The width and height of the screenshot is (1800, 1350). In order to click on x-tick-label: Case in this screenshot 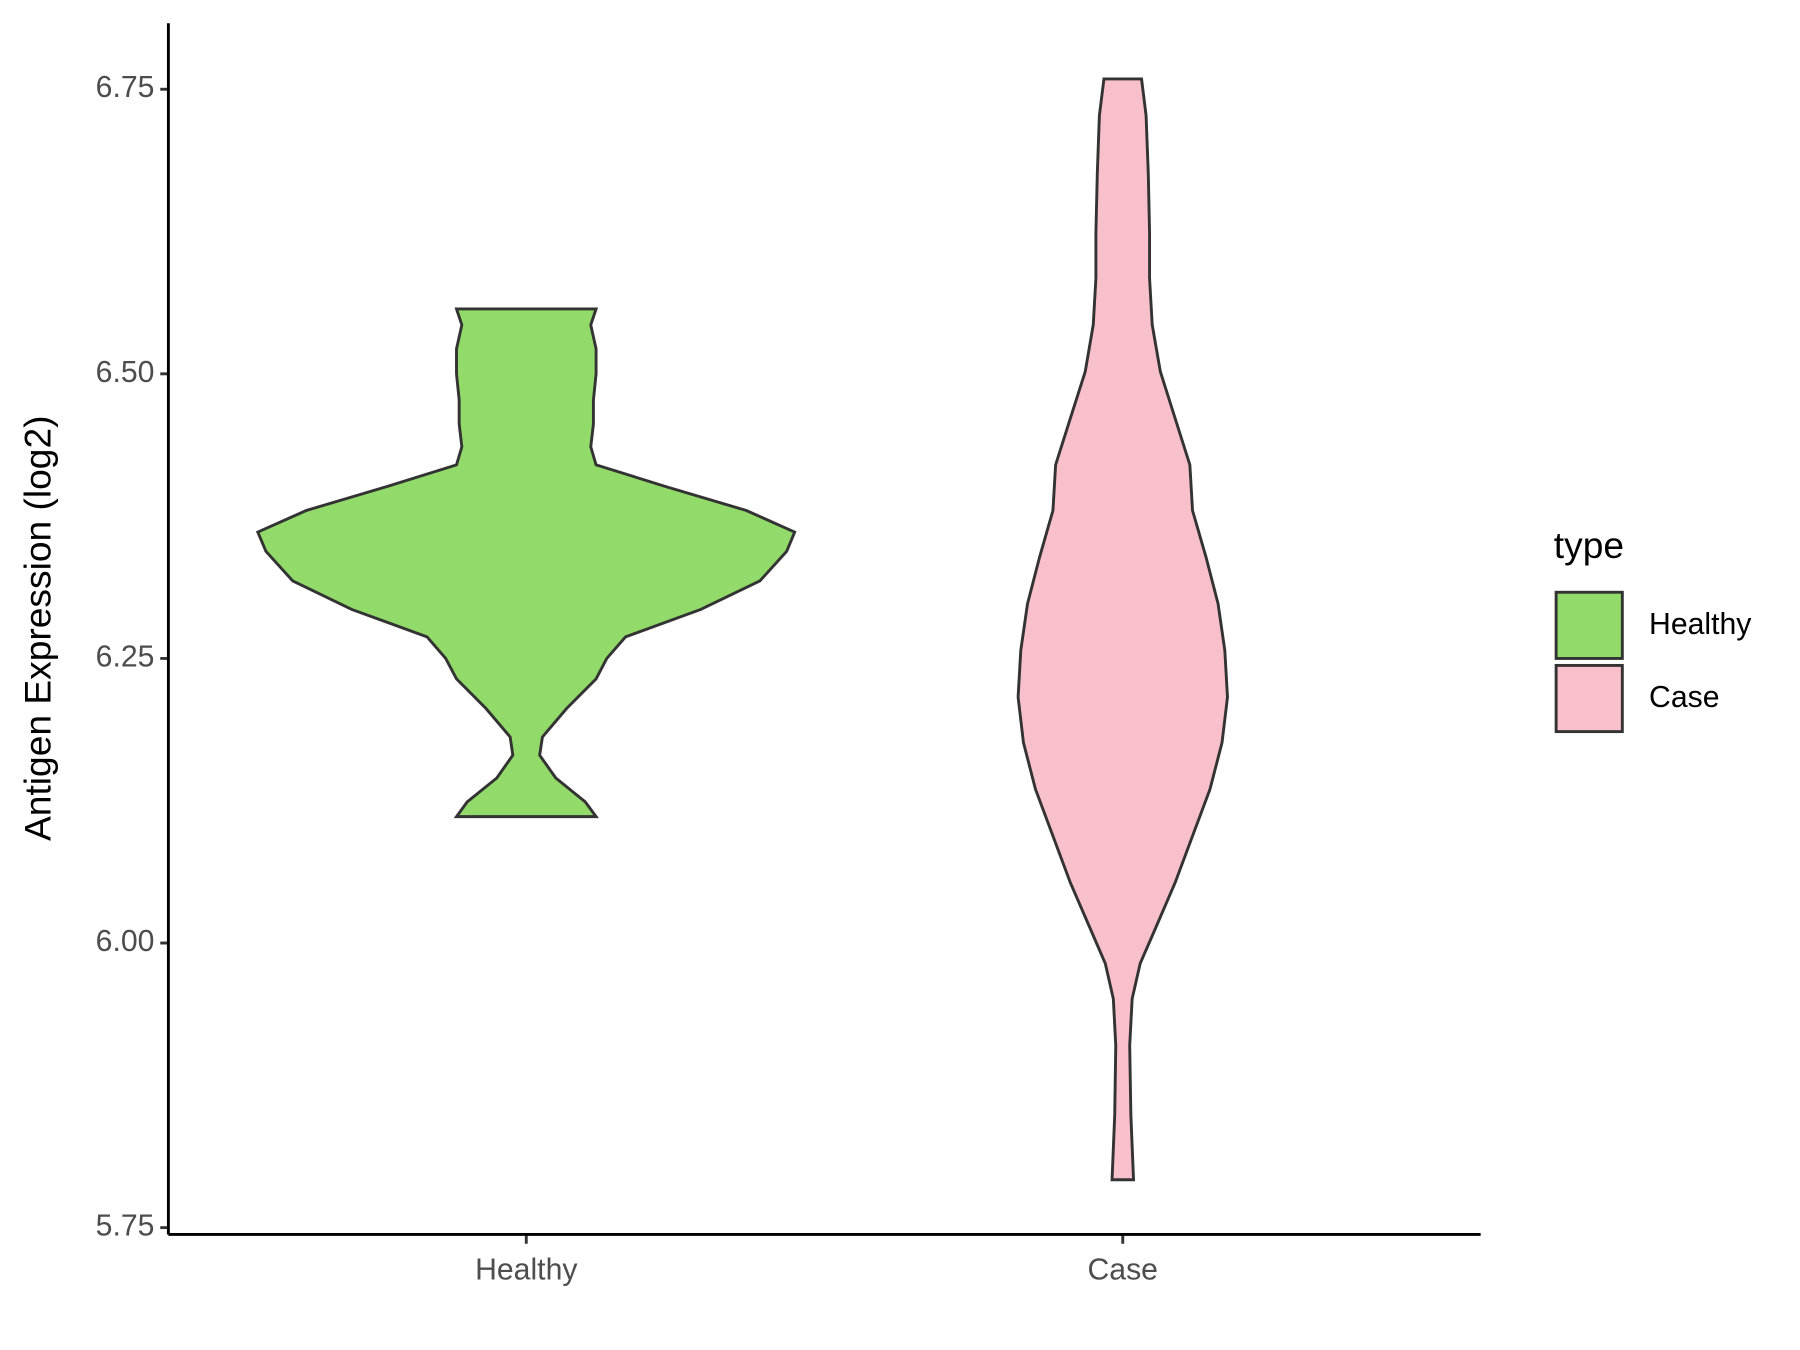, I will do `click(1123, 1270)`.